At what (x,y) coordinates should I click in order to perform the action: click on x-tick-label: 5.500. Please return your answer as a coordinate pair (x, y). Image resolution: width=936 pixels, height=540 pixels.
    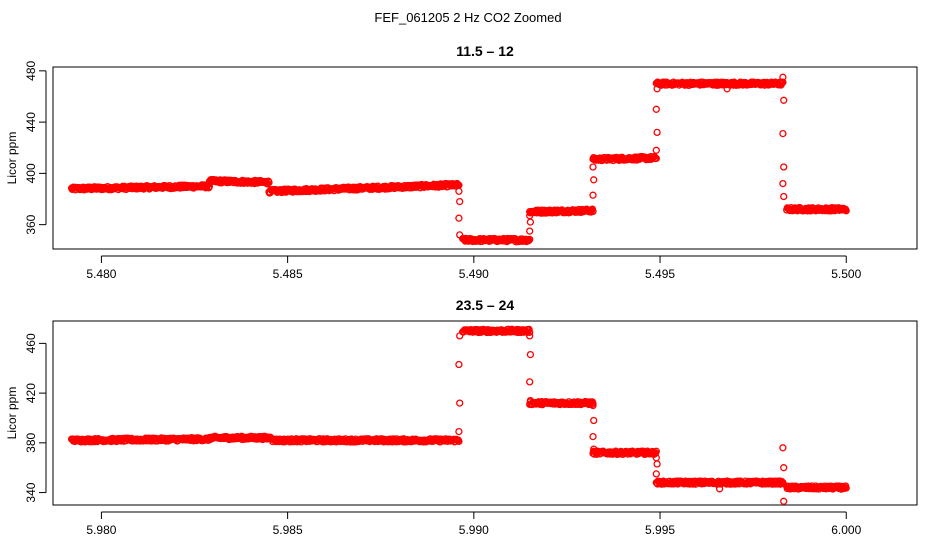
    Looking at the image, I should click on (846, 274).